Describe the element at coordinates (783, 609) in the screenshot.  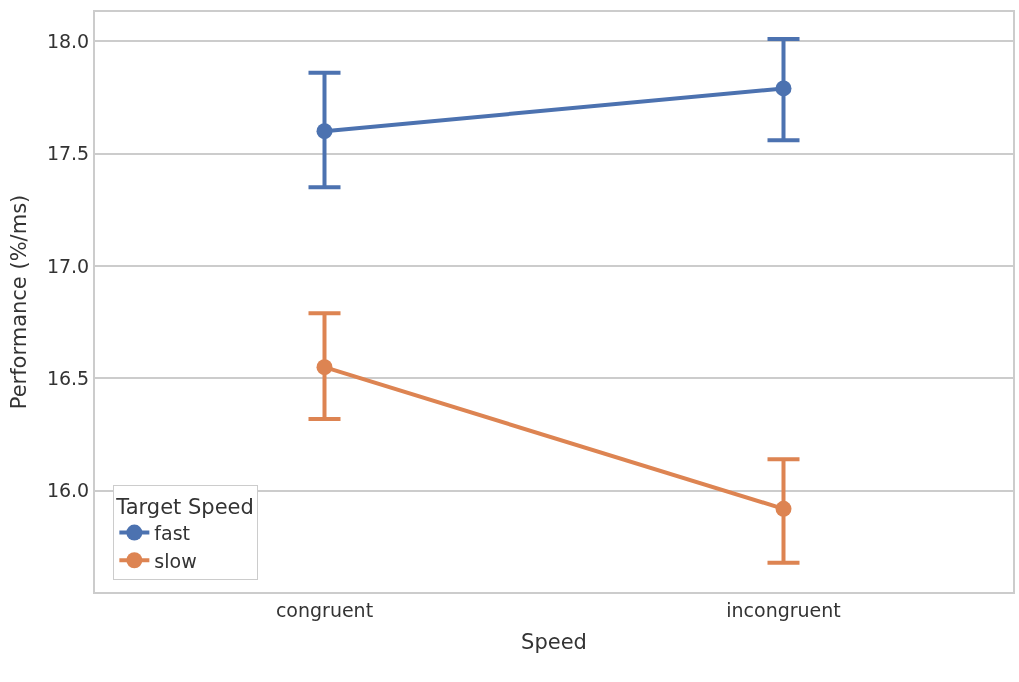
I see `x-tick-label: incongruent` at that location.